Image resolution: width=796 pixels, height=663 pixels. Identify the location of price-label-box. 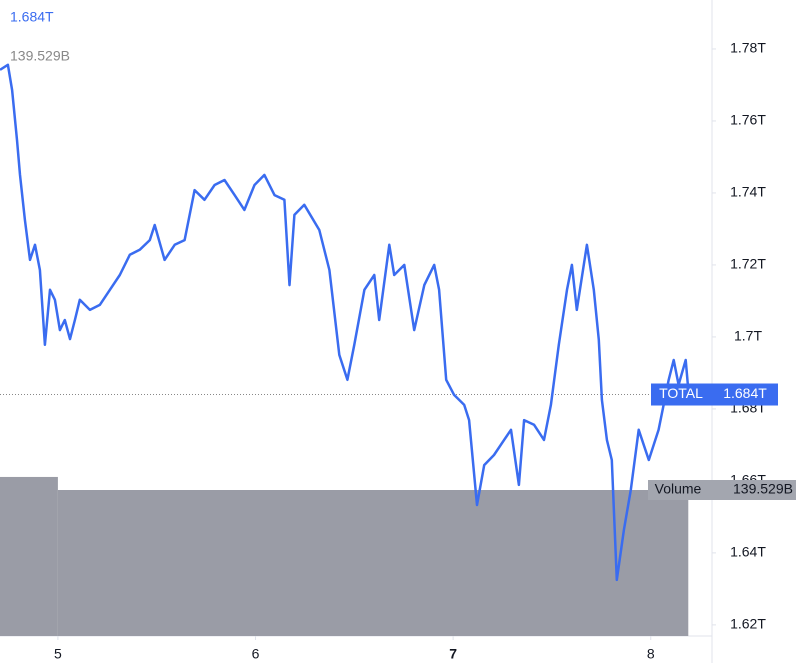
(745, 394).